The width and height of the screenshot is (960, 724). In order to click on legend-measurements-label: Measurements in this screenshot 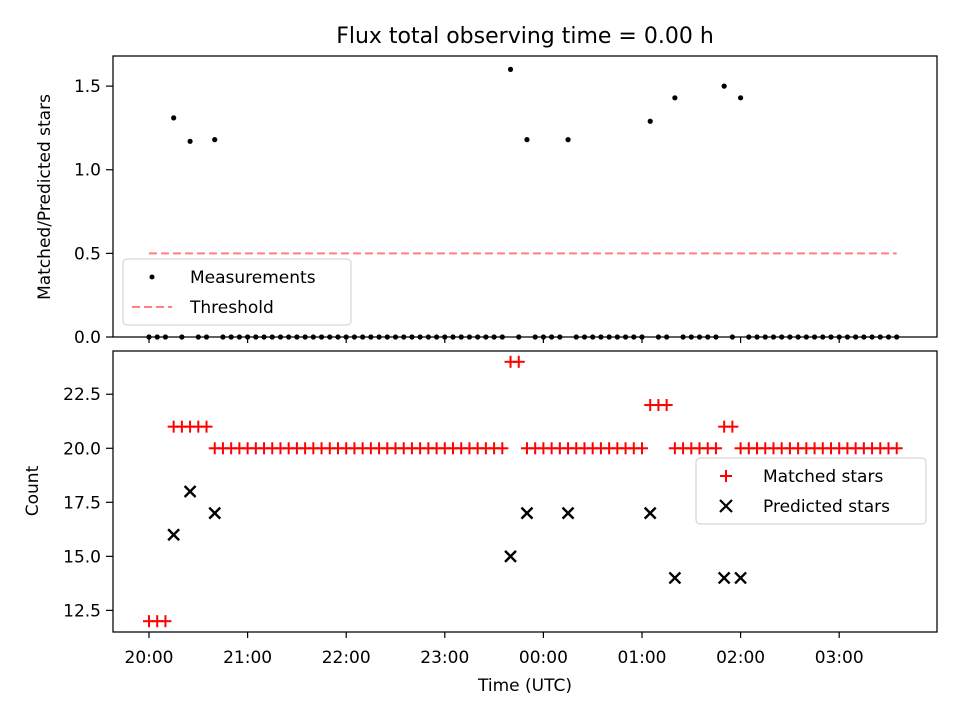, I will do `click(253, 278)`.